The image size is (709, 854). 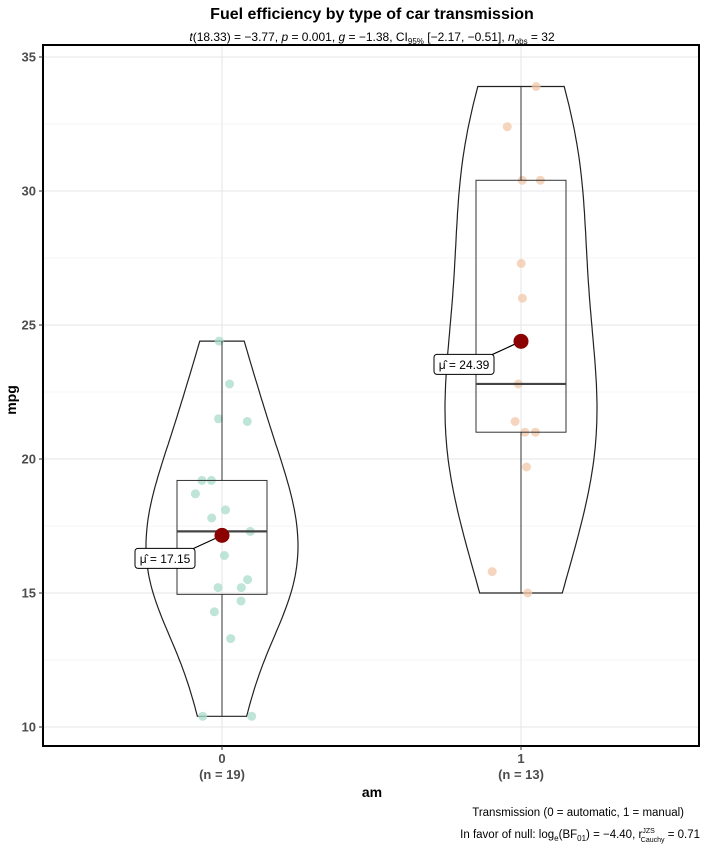 What do you see at coordinates (416, 41) in the screenshot?
I see `subtitle-ci-sub: 95%` at bounding box center [416, 41].